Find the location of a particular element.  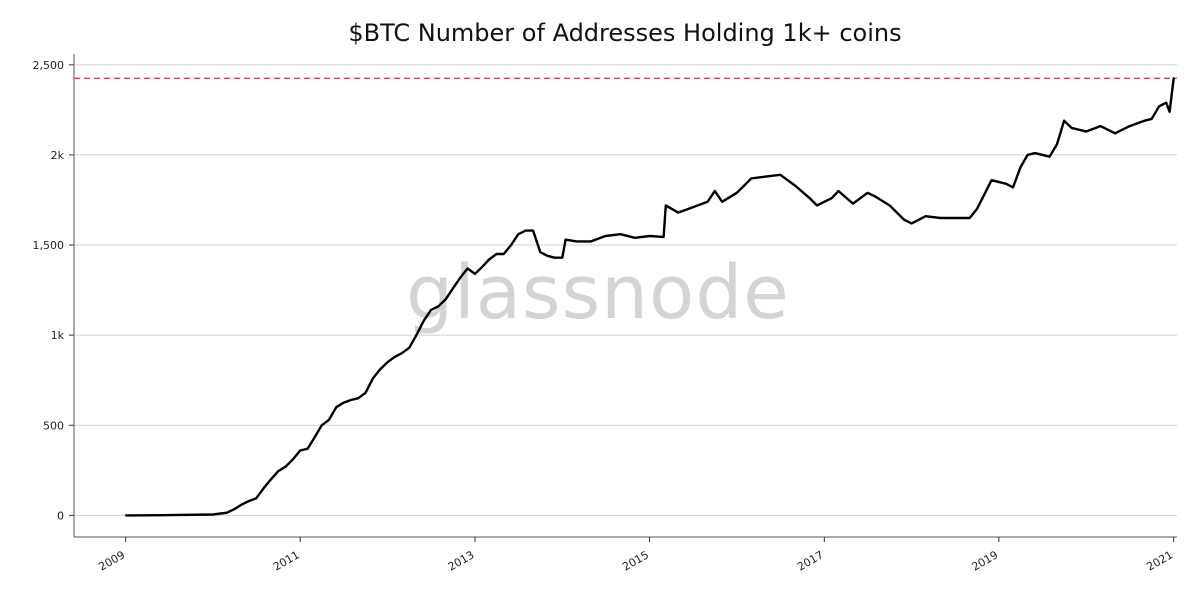

y-tick-label: 500 is located at coordinates (53, 425).